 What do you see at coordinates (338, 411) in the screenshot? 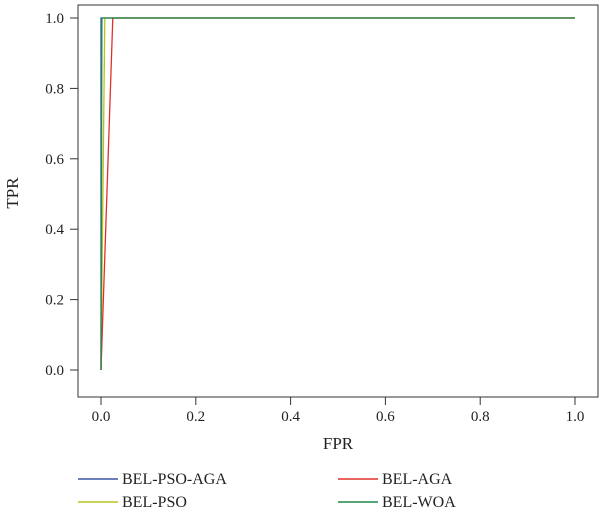
I see `x-axis: 0.0 0.2 0.4 0.6 0.8 1.0` at bounding box center [338, 411].